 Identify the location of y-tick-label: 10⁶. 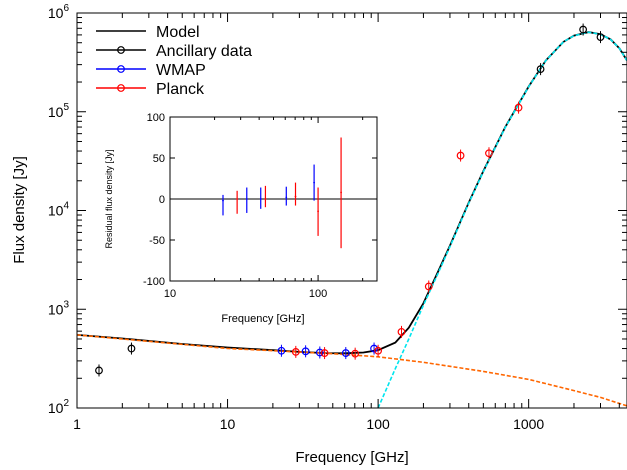
(59, 12).